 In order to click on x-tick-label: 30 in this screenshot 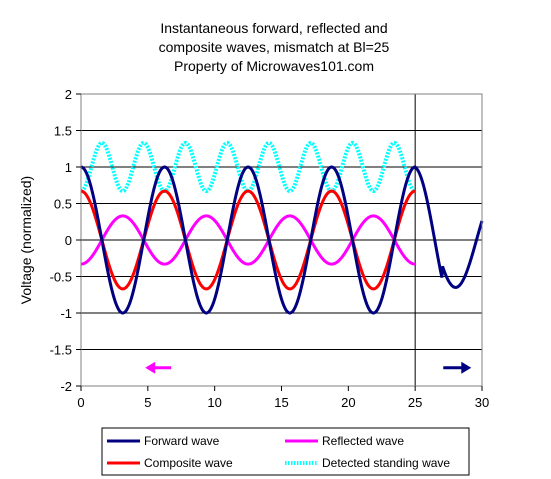, I will do `click(482, 402)`.